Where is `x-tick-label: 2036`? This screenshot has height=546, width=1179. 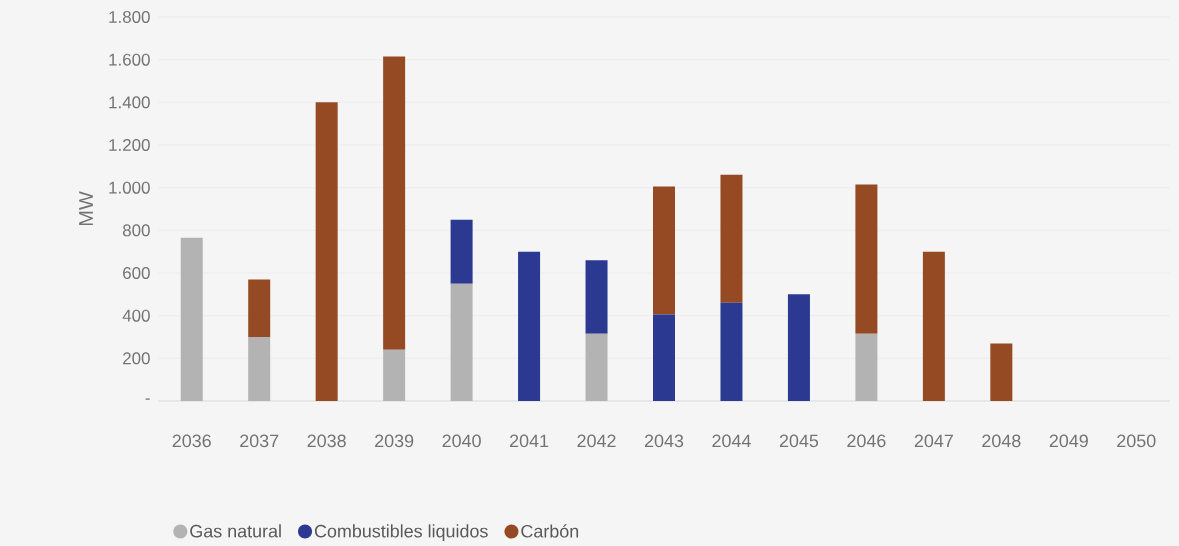 x-tick-label: 2036 is located at coordinates (191, 441).